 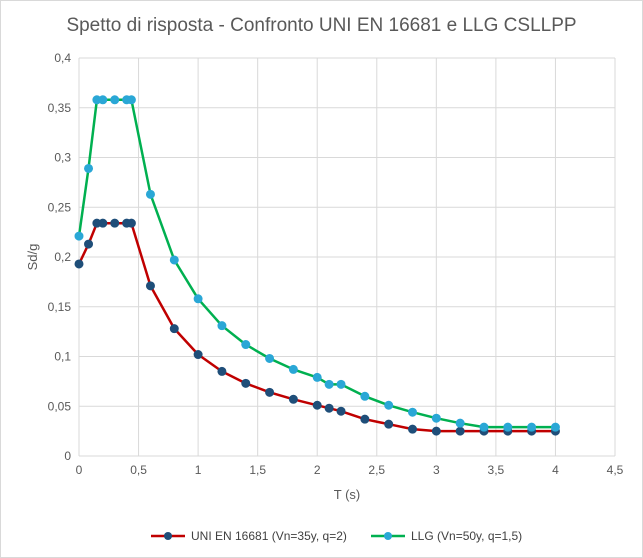 What do you see at coordinates (555, 470) in the screenshot?
I see `x-tick-label: 4` at bounding box center [555, 470].